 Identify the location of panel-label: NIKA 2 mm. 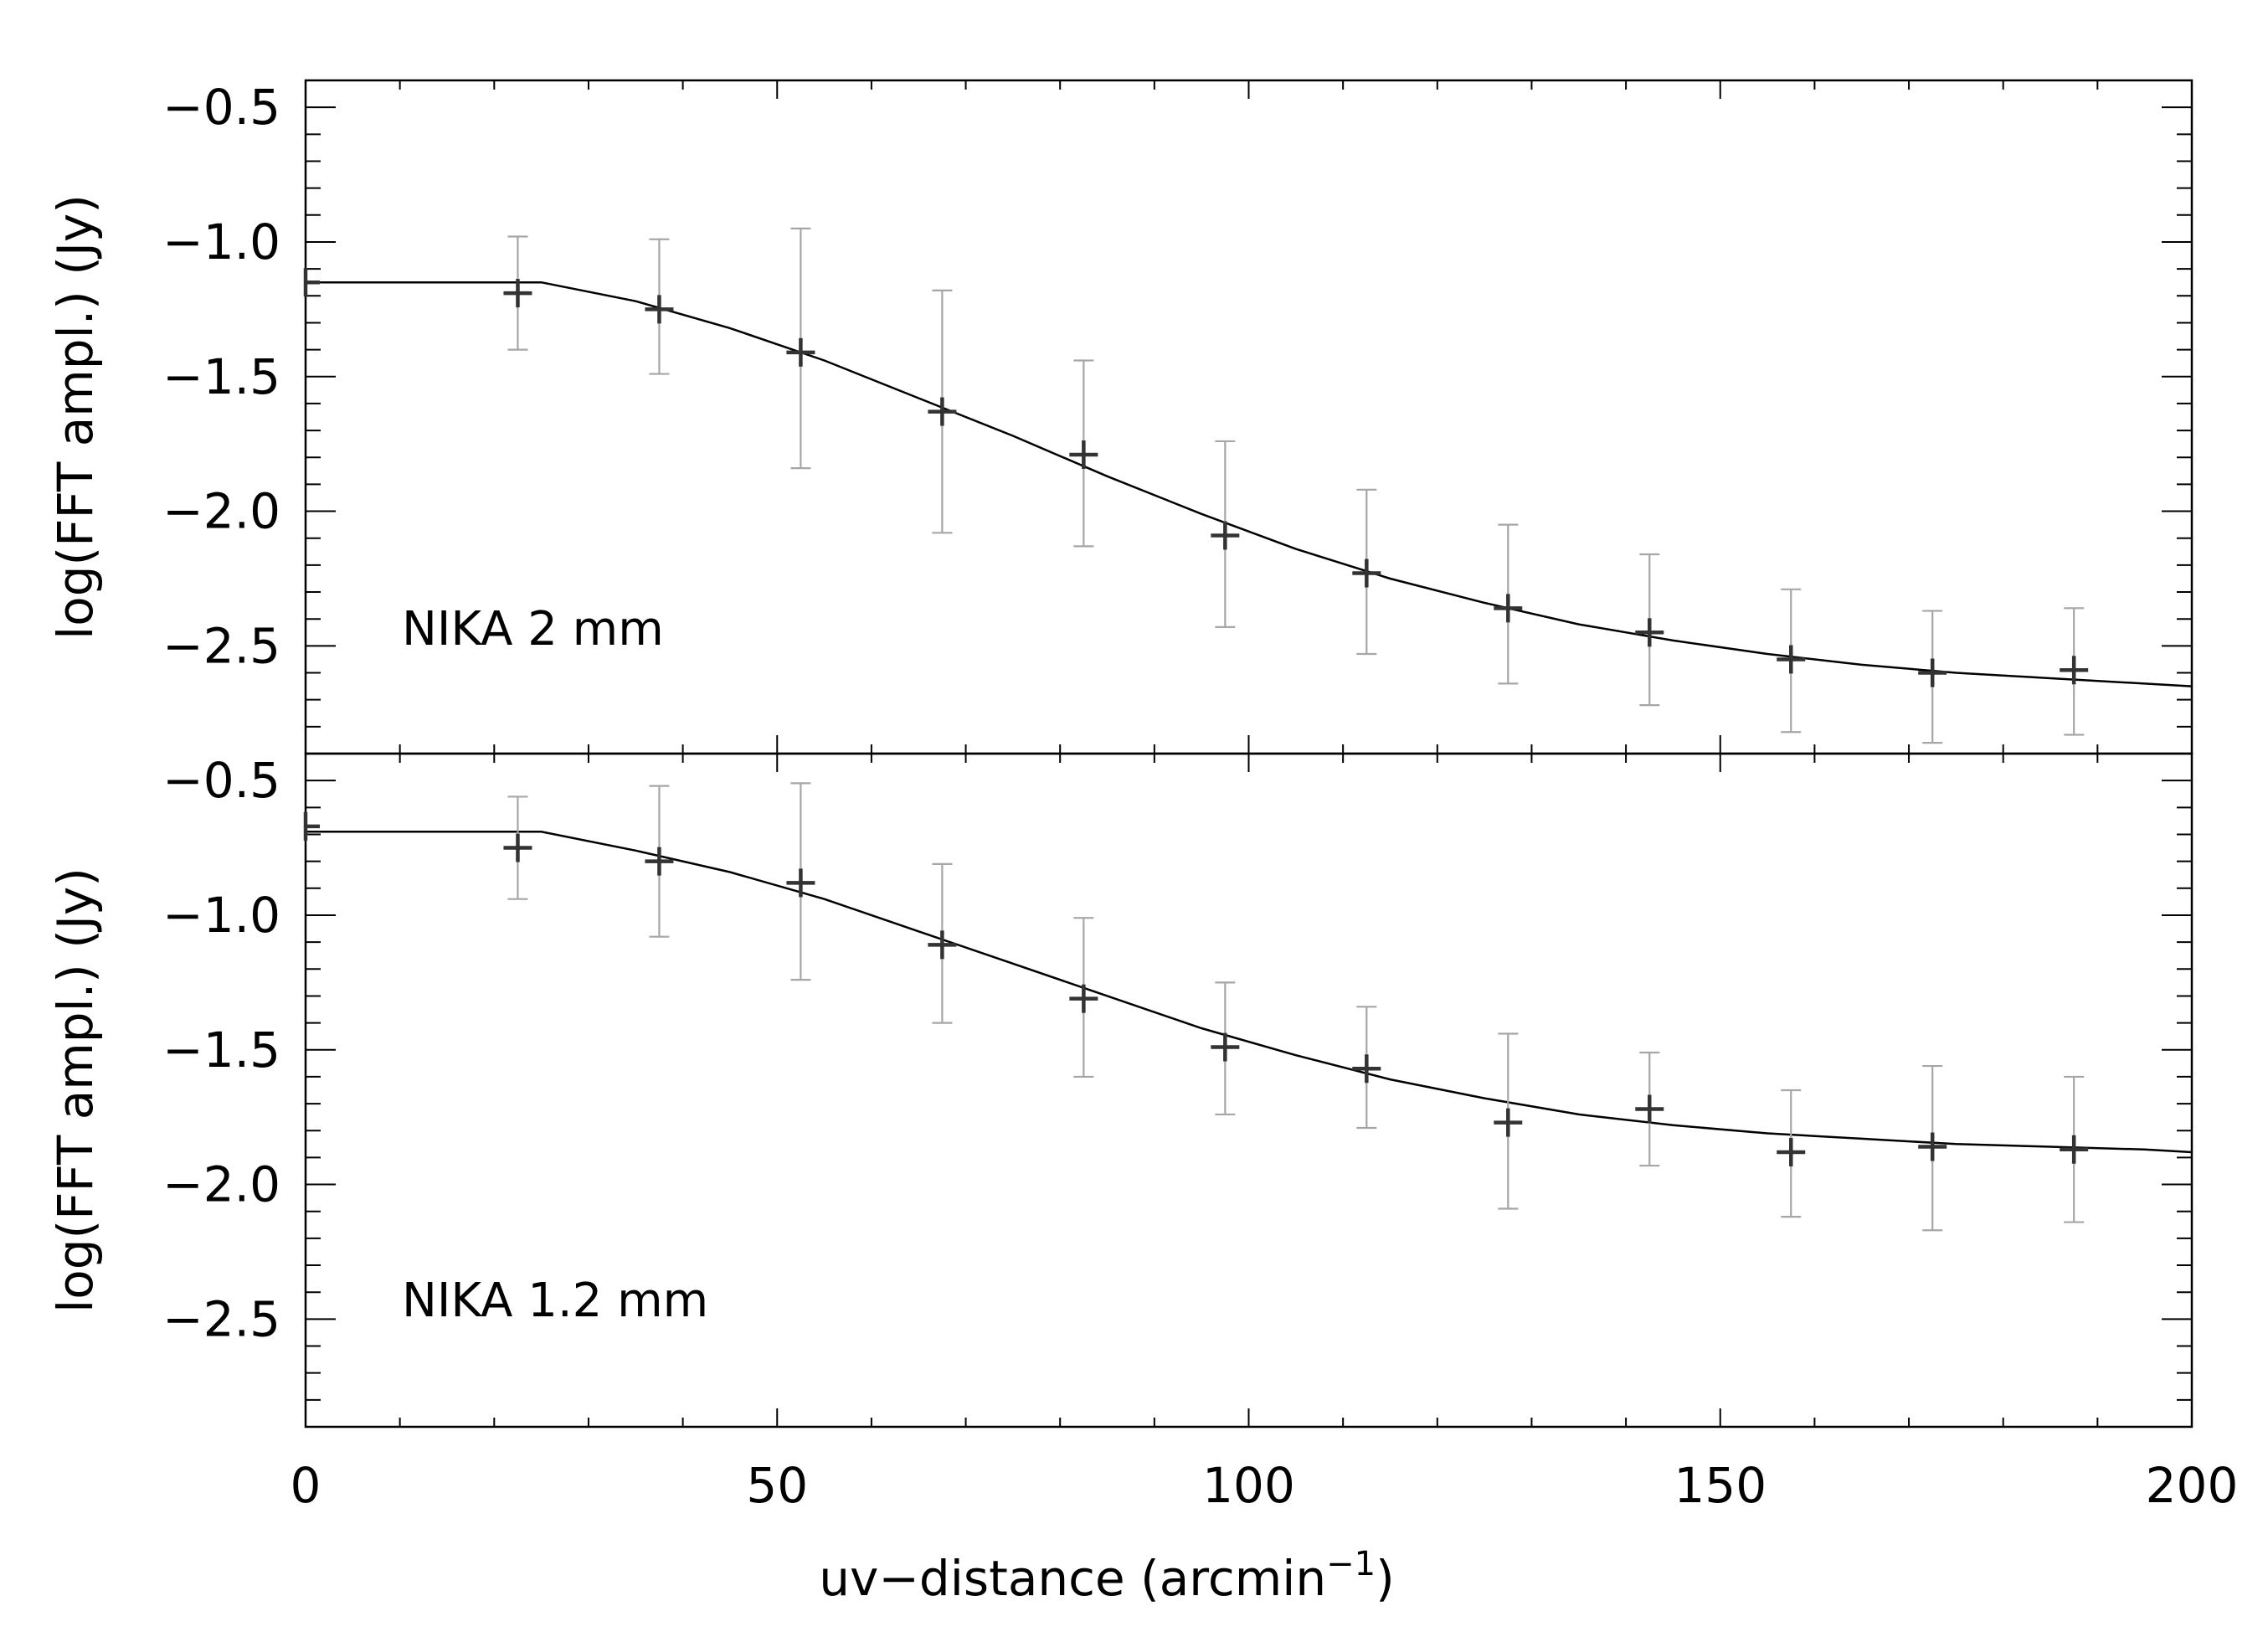
(533, 629).